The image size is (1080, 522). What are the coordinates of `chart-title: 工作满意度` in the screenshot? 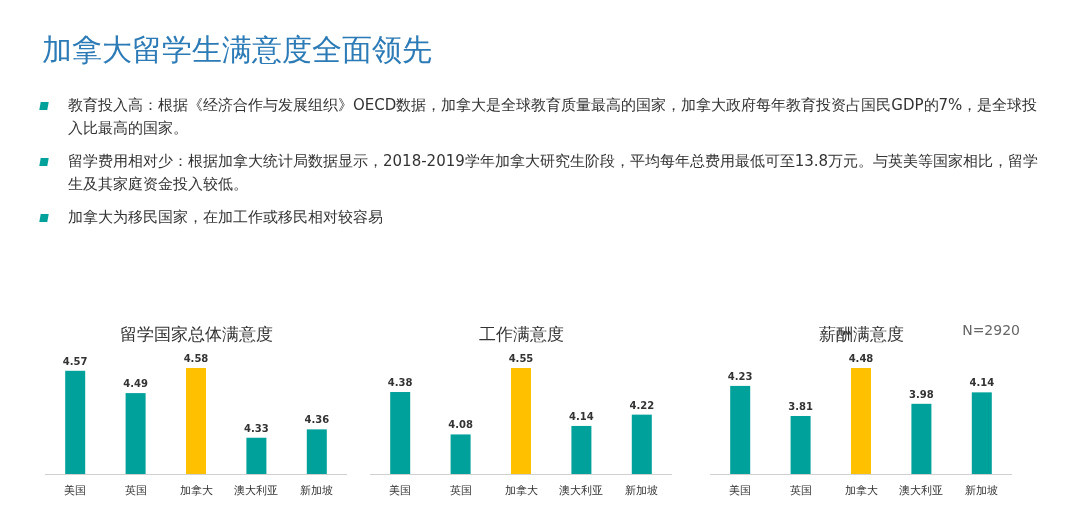 It's located at (521, 334).